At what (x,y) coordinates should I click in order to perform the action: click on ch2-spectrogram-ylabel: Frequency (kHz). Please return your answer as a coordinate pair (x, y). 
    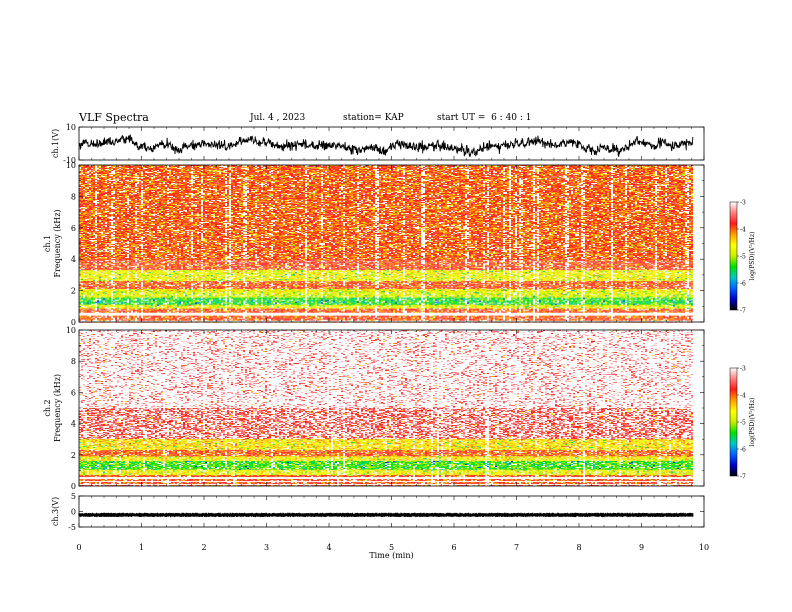
    Looking at the image, I should click on (57, 408).